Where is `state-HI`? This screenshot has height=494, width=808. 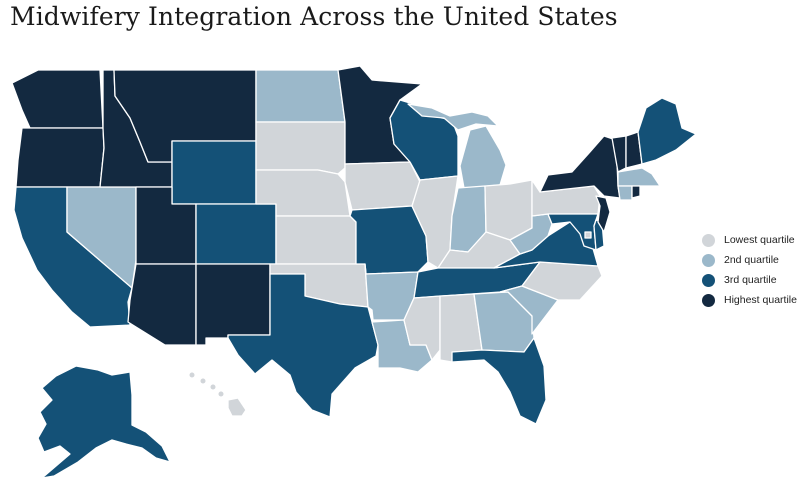 state-HI is located at coordinates (237, 407).